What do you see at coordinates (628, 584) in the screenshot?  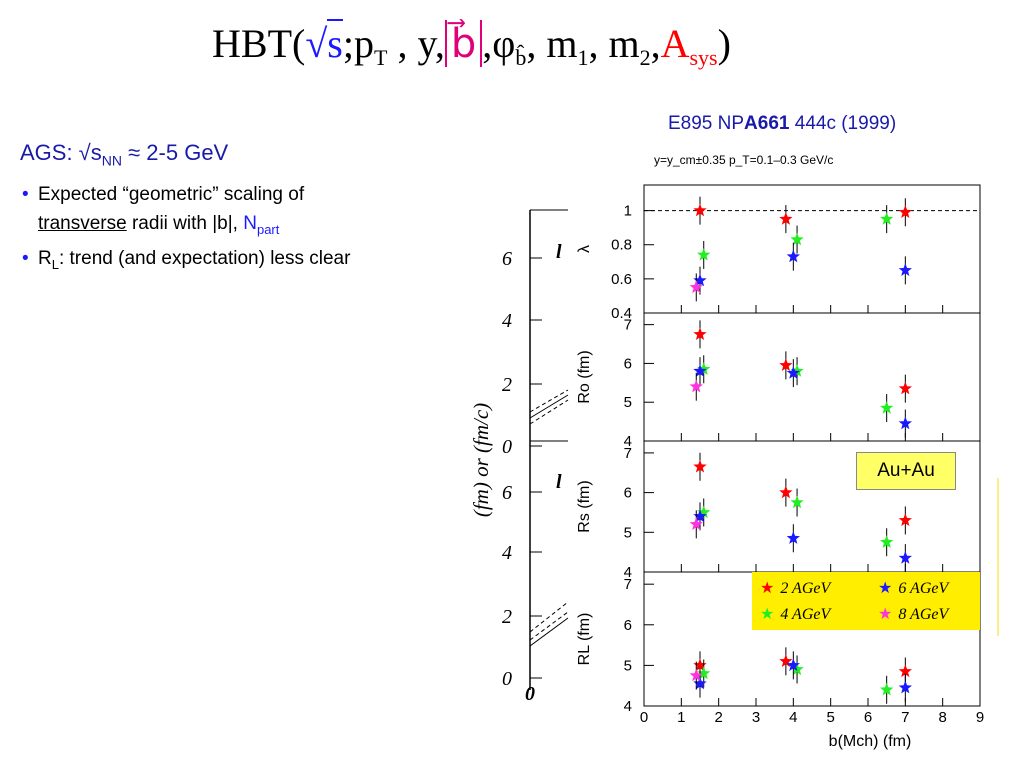 I see `y-tick-label: 7` at bounding box center [628, 584].